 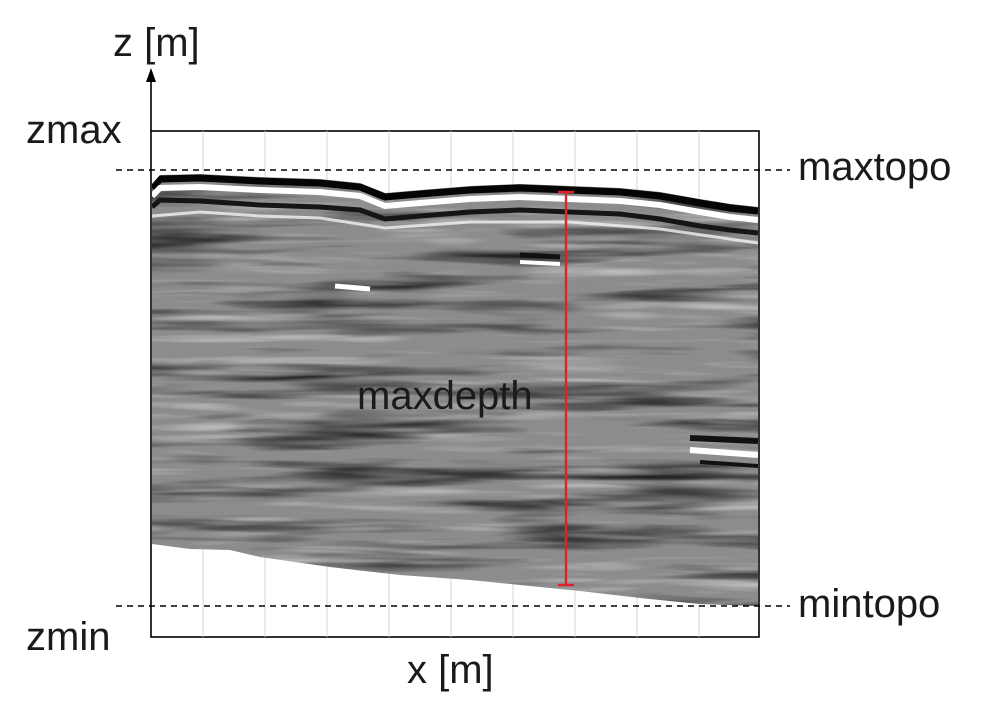 What do you see at coordinates (445, 396) in the screenshot?
I see `maxdepth-label: maxdepth` at bounding box center [445, 396].